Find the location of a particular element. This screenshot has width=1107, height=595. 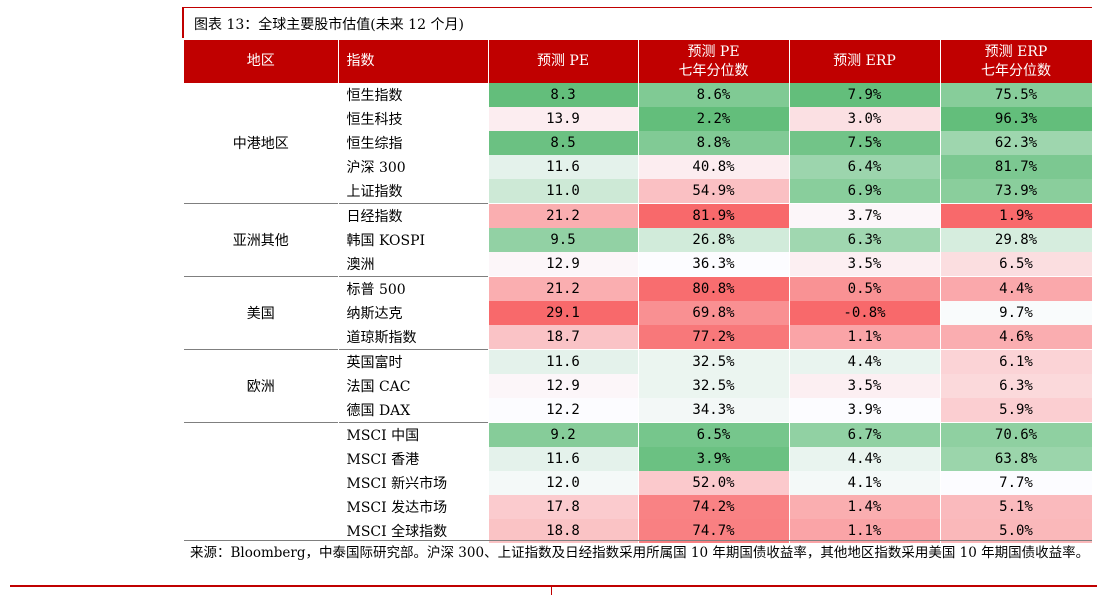

header-index: 指数 is located at coordinates (413, 61).